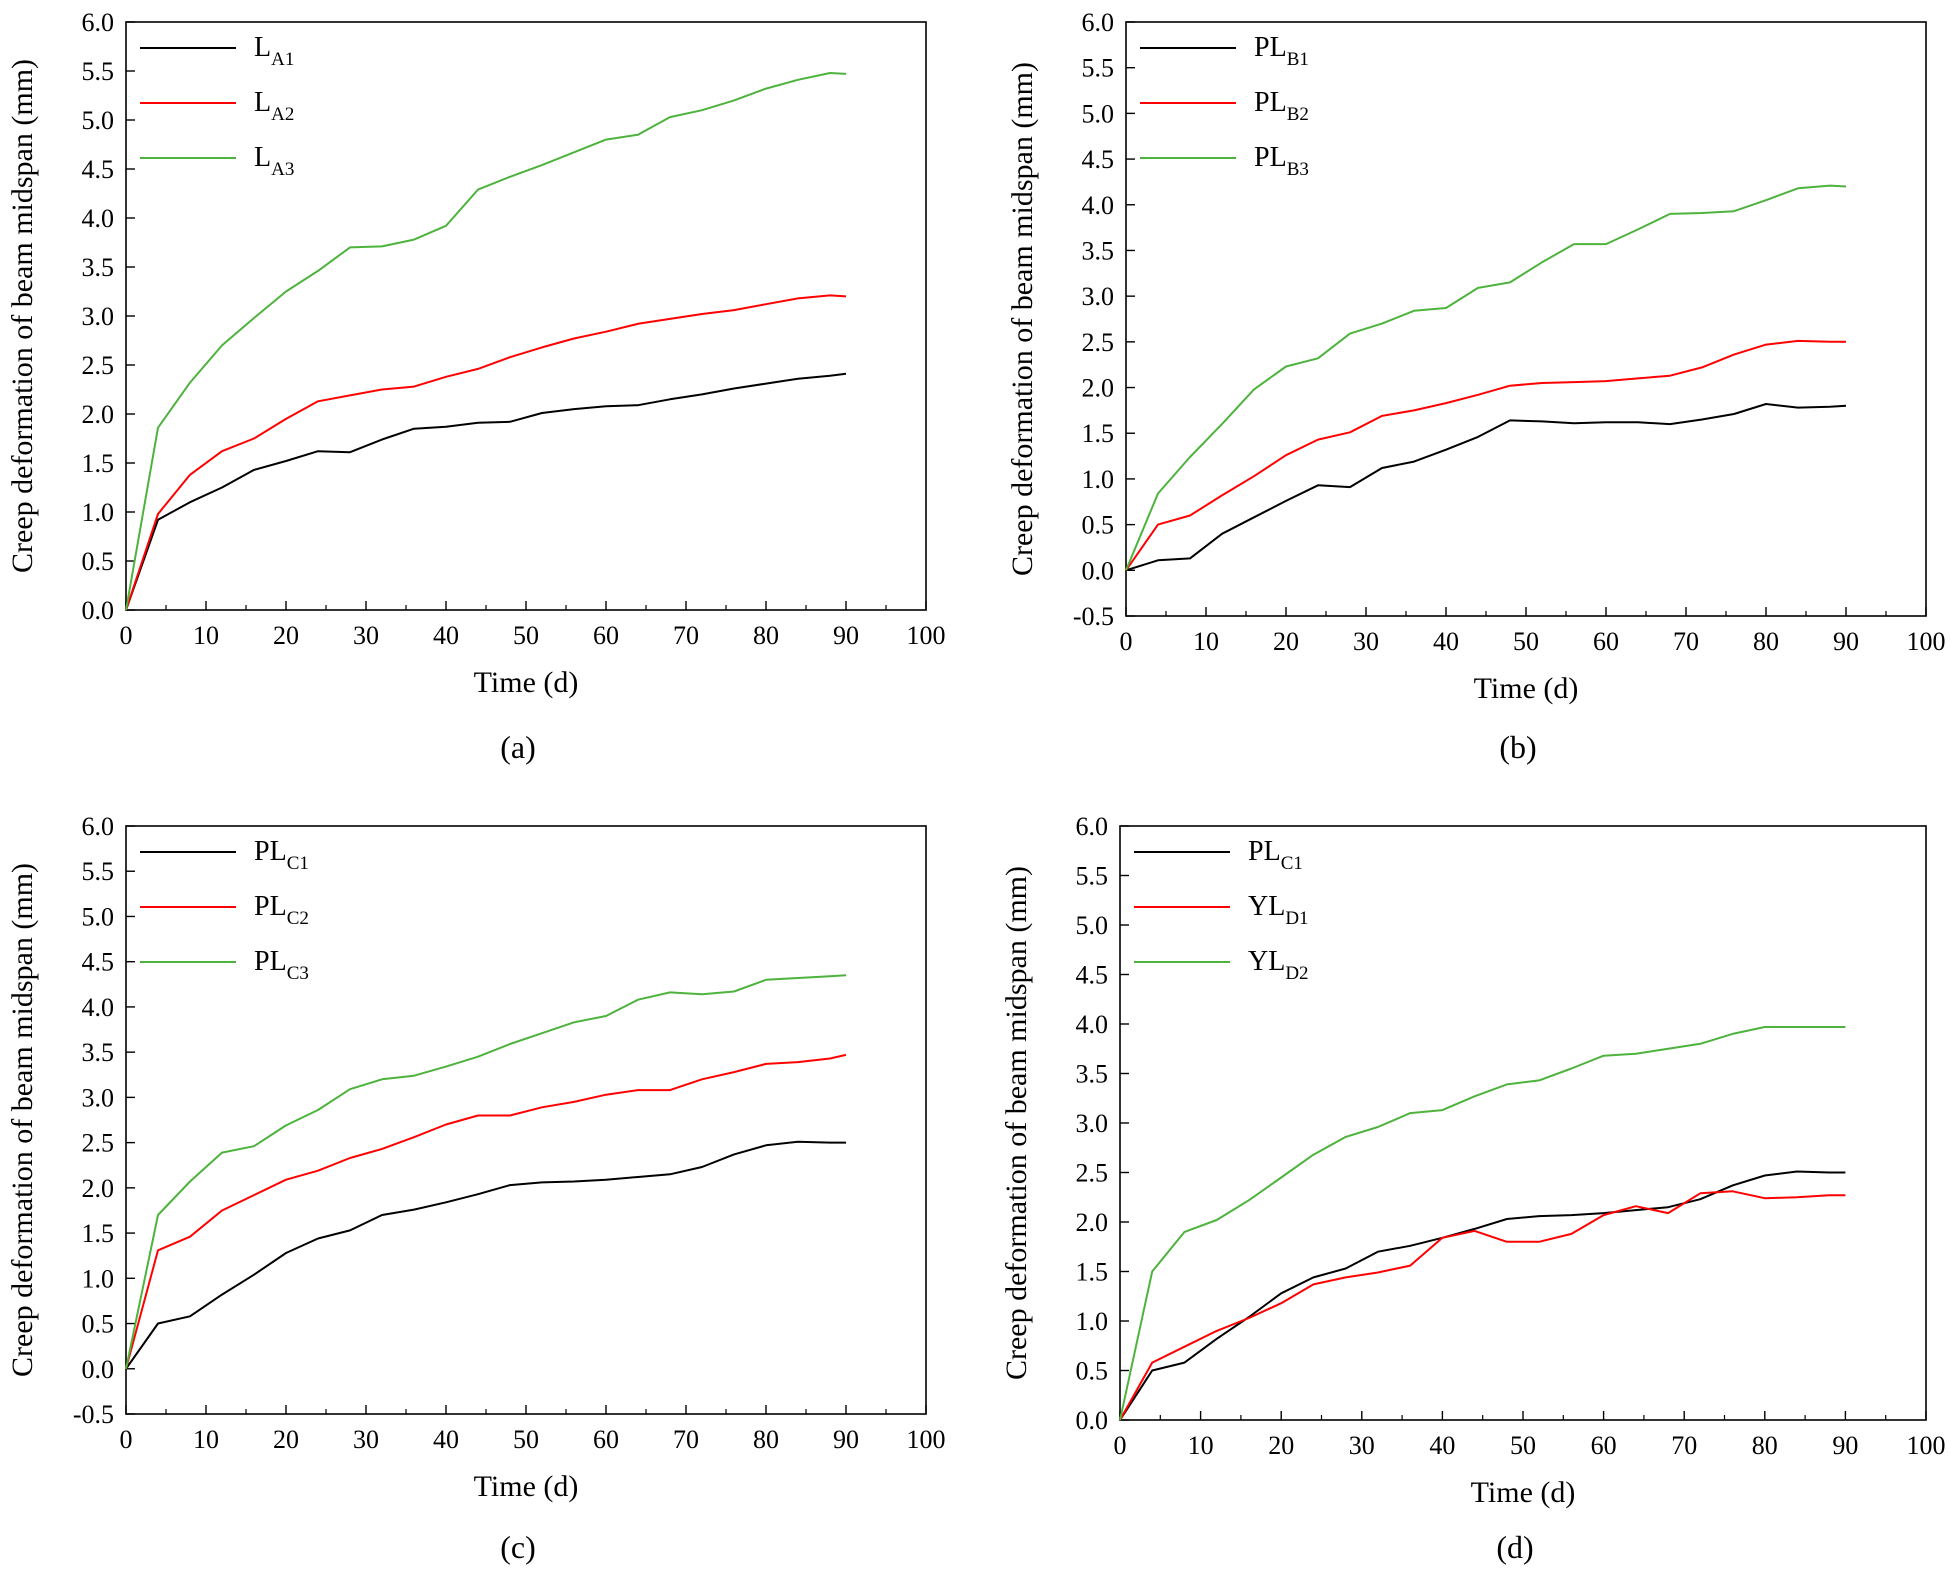 The width and height of the screenshot is (1950, 1579). I want to click on y-tick-label: 1.0, so click(98, 512).